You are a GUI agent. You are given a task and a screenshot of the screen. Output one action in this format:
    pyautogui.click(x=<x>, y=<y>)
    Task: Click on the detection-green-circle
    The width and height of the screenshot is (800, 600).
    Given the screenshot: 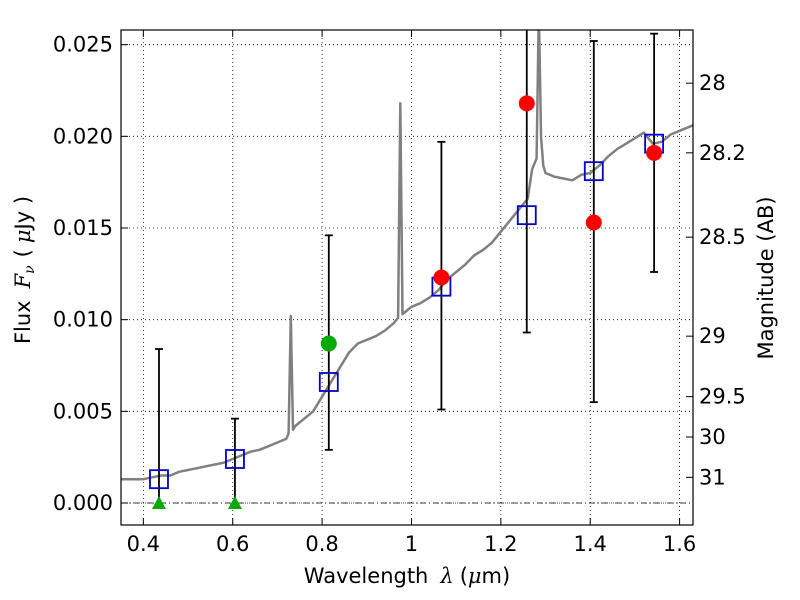 What is the action you would take?
    pyautogui.click(x=328, y=343)
    